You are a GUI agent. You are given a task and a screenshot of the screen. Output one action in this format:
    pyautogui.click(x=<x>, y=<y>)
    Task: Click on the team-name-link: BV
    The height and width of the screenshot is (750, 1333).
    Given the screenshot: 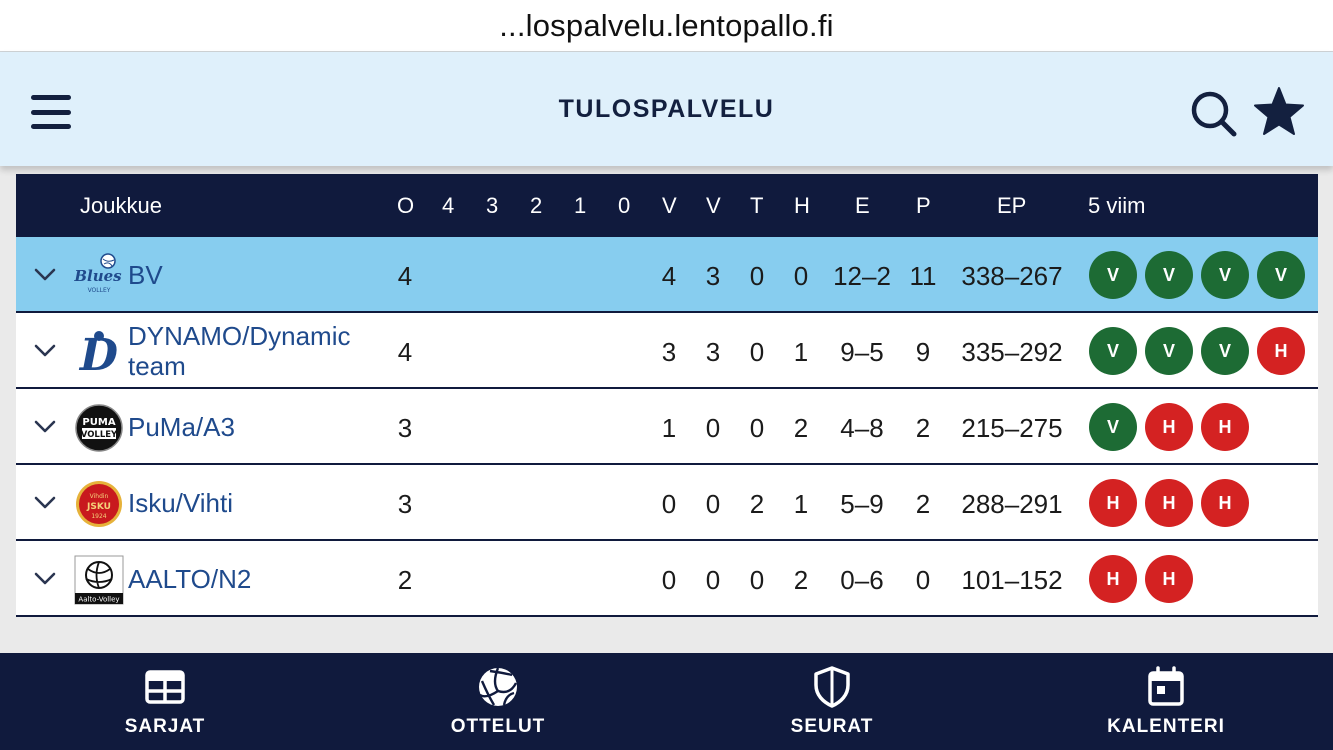 What is the action you would take?
    pyautogui.click(x=145, y=275)
    